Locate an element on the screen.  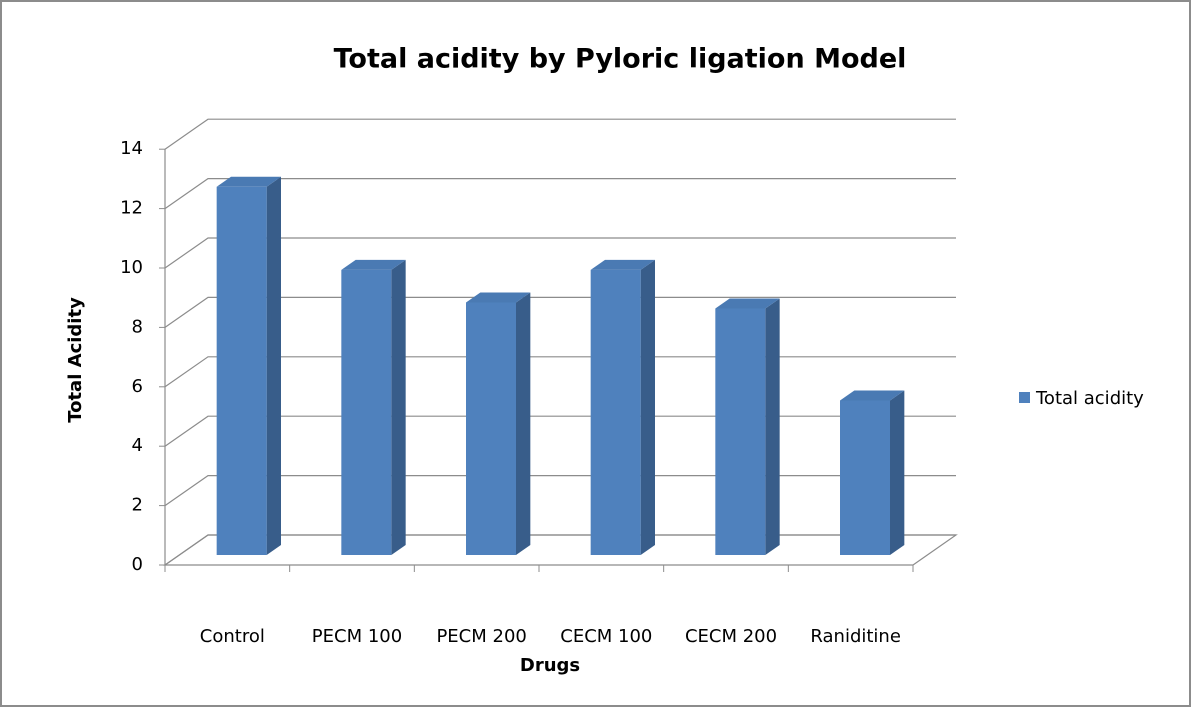
y-axis-title: Total Acidity is located at coordinates (75, 360).